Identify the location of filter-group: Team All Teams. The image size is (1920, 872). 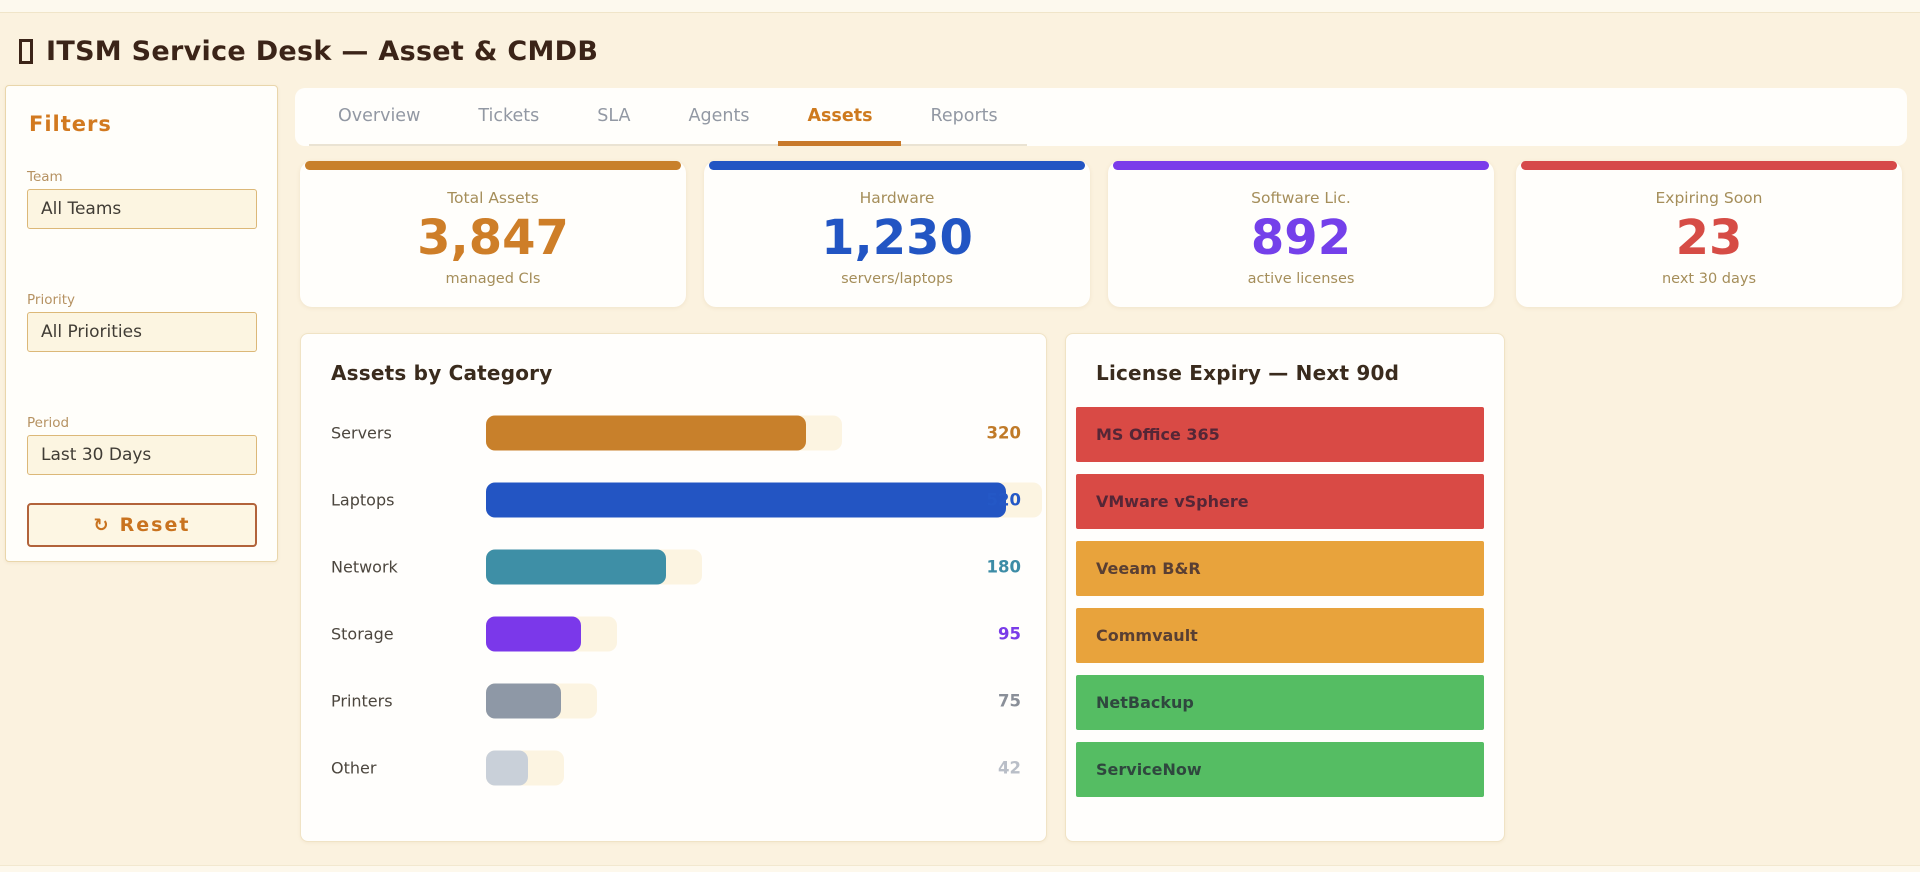
(142, 230).